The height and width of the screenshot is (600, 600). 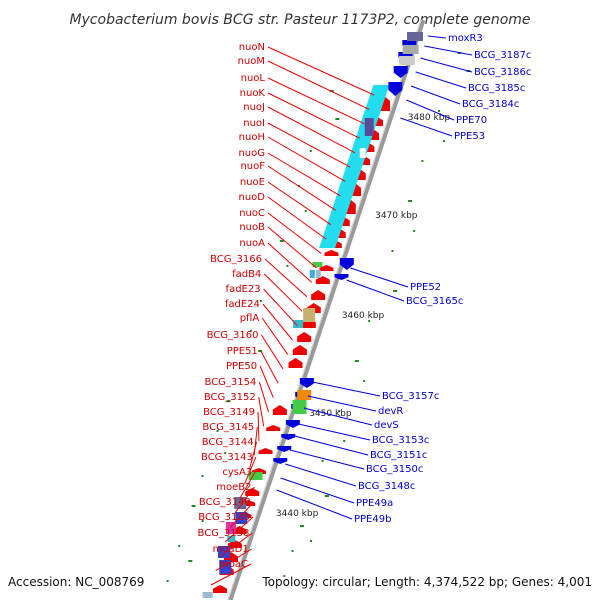 I want to click on scale-label: 3460 kbp, so click(x=363, y=316).